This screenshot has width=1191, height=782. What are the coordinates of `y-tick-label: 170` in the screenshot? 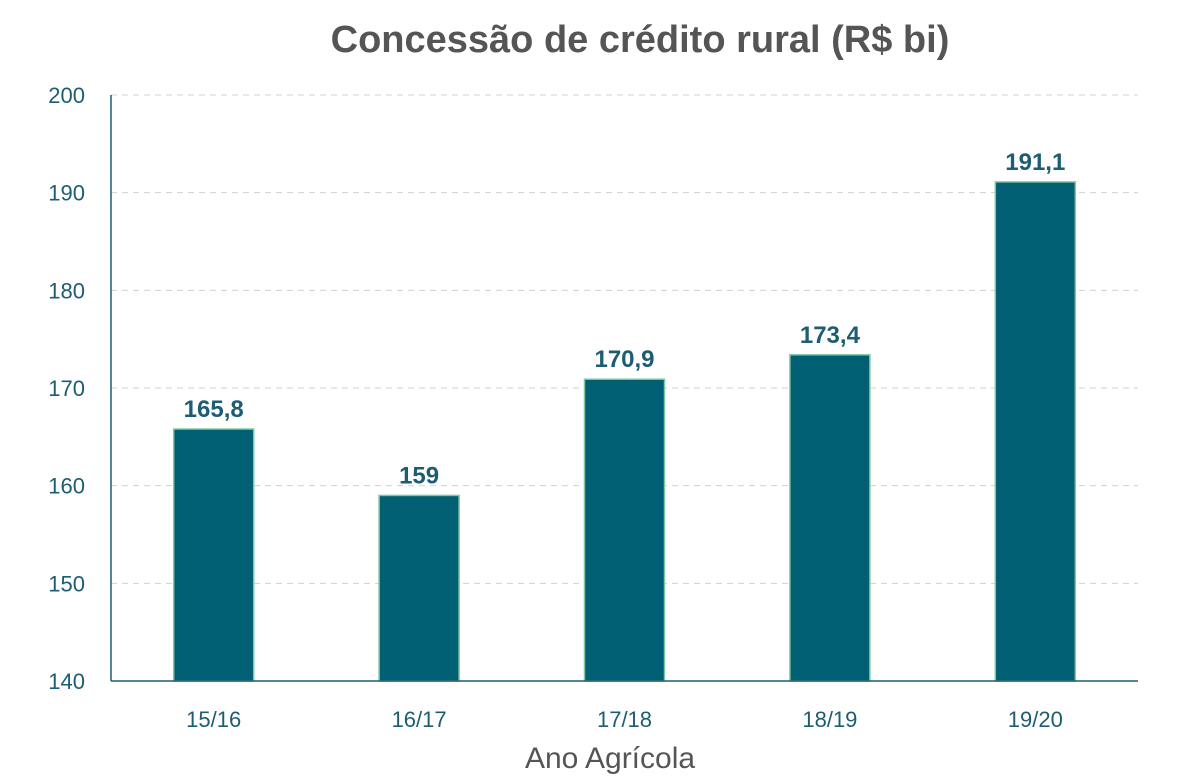 It's located at (66, 388).